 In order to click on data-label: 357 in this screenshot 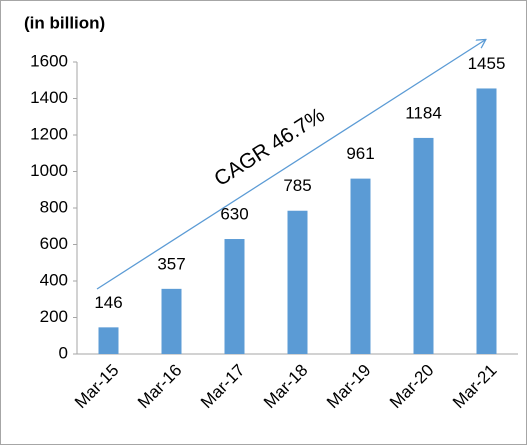, I will do `click(171, 263)`.